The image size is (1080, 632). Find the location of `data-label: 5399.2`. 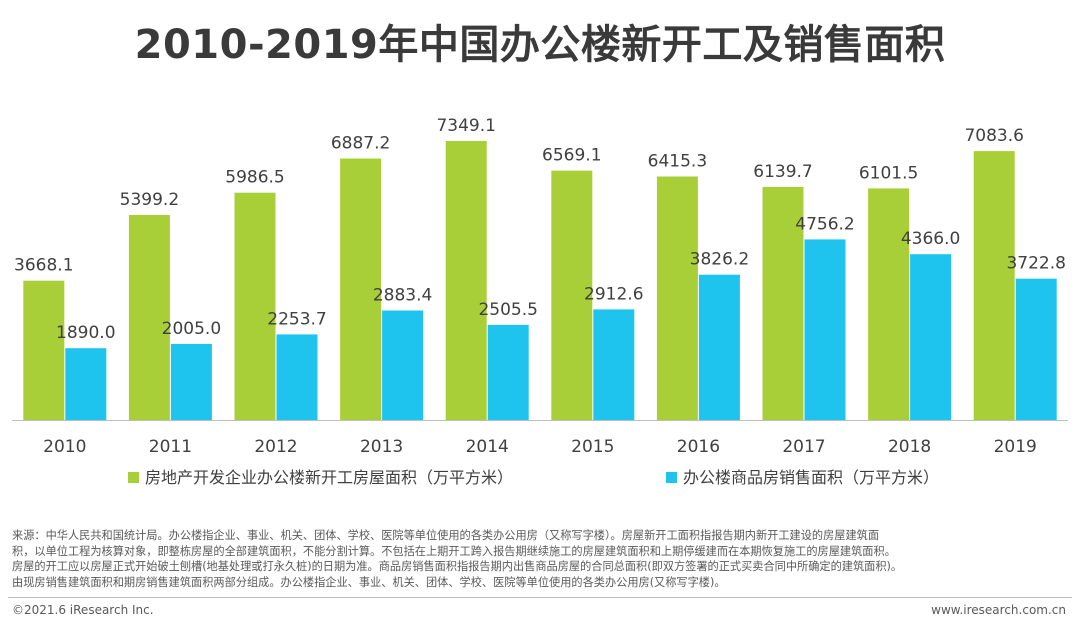

data-label: 5399.2 is located at coordinates (149, 200).